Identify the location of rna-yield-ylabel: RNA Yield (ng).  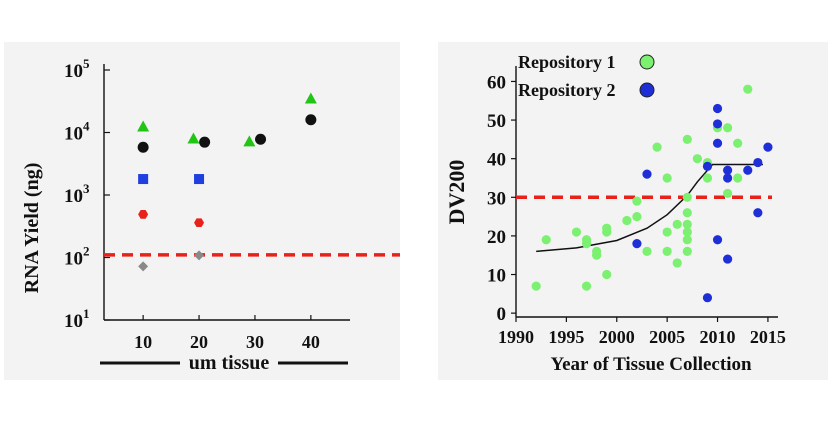
(32, 228).